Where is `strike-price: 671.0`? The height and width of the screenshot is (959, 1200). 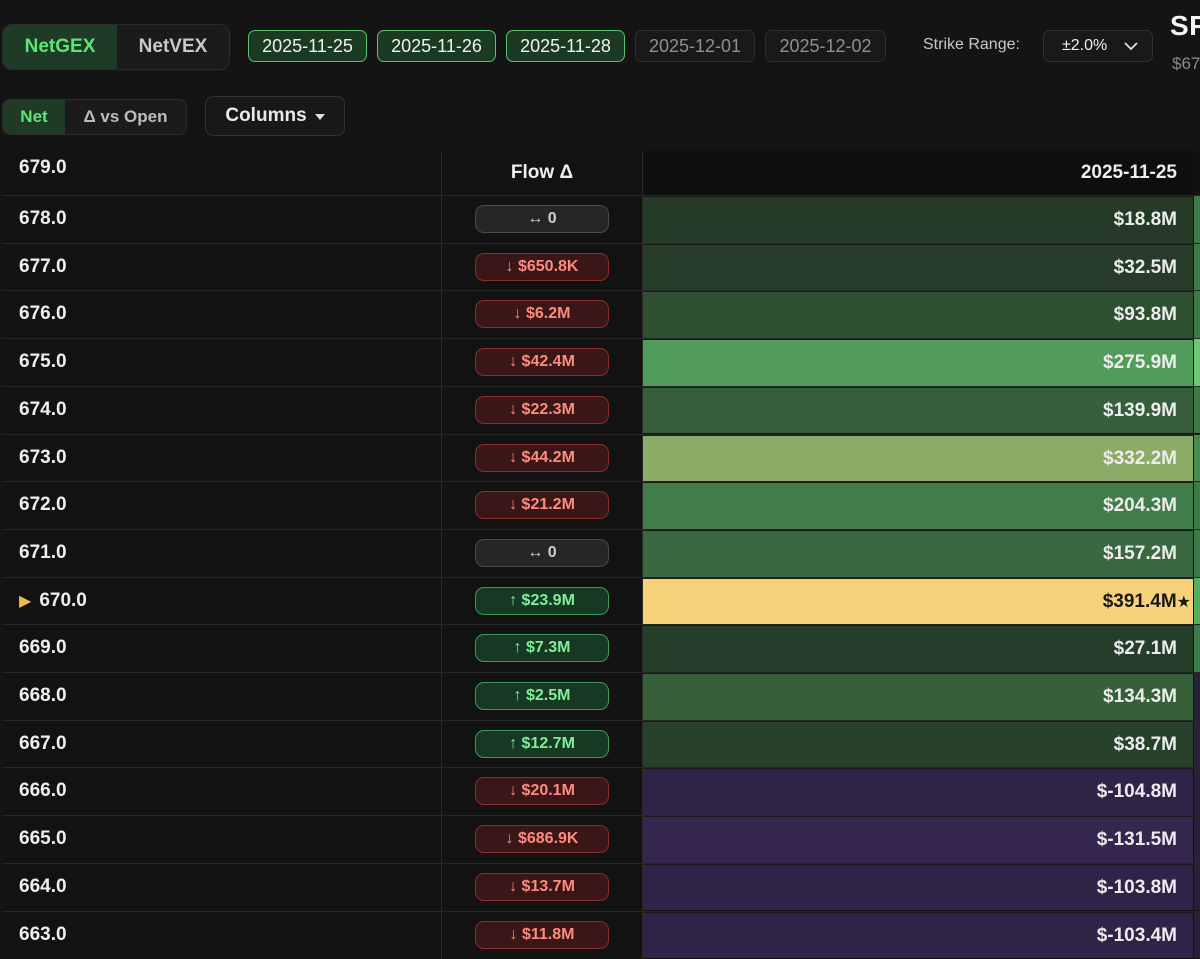 strike-price: 671.0 is located at coordinates (43, 553).